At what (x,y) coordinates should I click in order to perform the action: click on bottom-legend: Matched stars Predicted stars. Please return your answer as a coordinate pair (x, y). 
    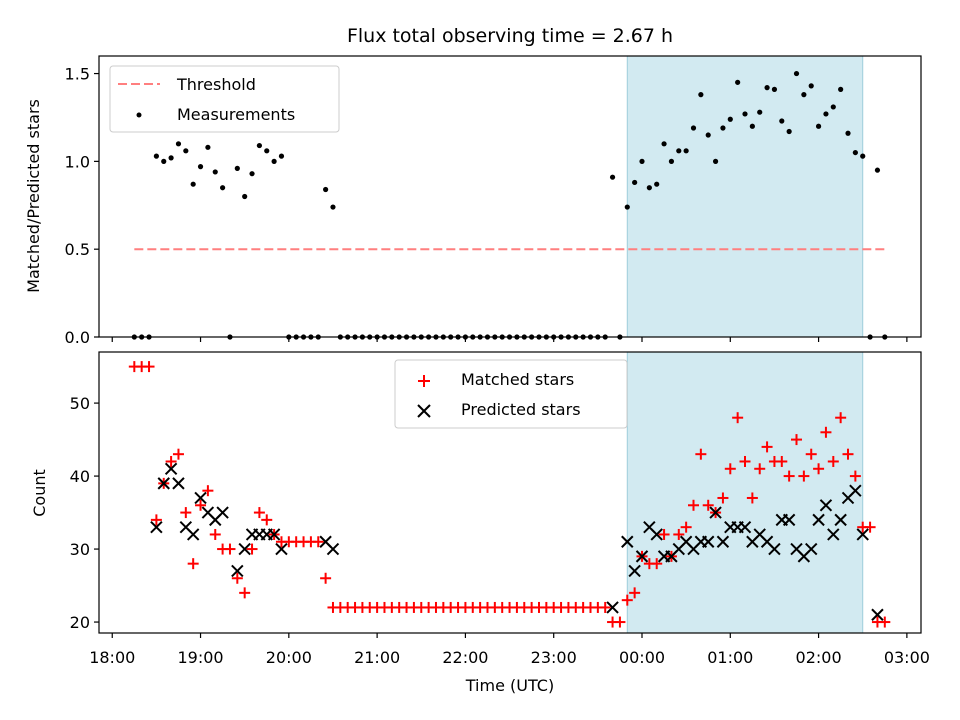
    Looking at the image, I should click on (511, 394).